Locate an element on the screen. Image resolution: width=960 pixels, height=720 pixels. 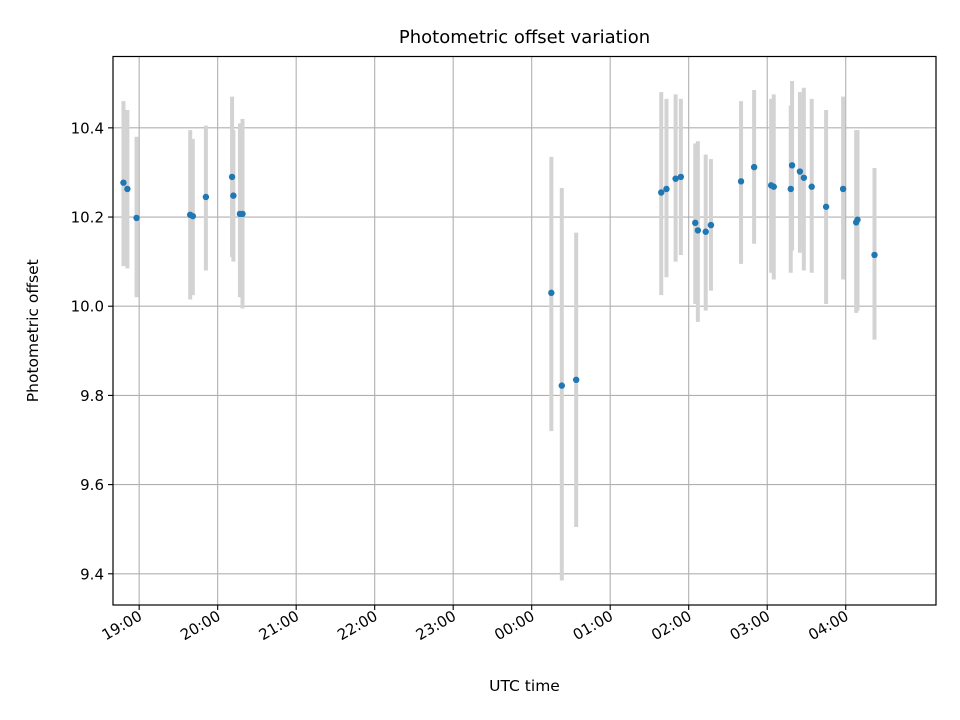
y-tick-label: 10.0 is located at coordinates (87, 307).